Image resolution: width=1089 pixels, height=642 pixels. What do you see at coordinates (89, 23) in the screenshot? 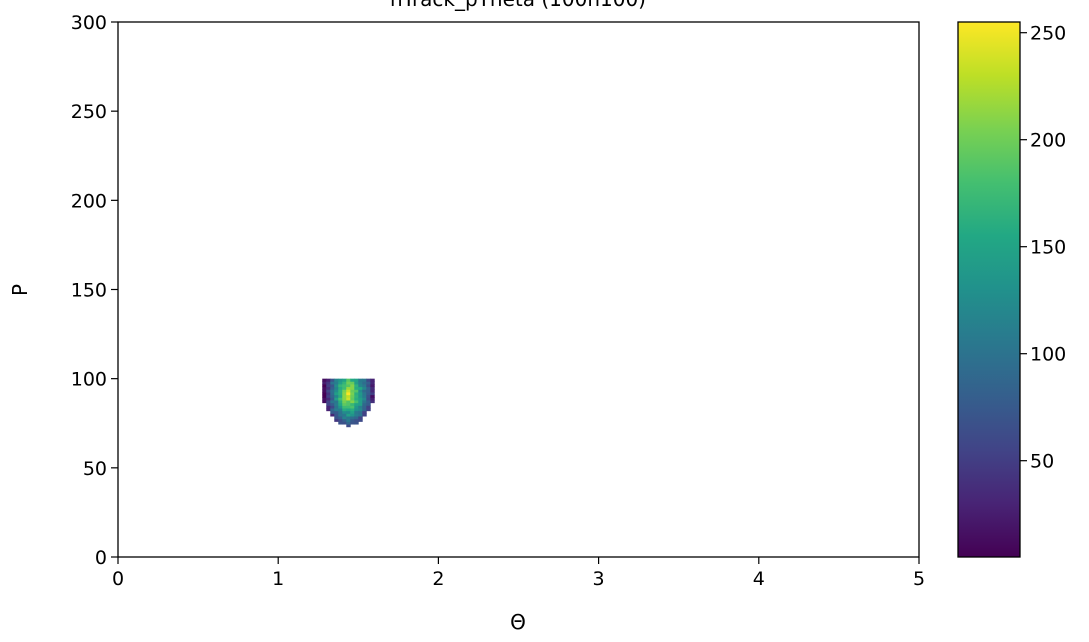
I see `y-tick-label: 300` at bounding box center [89, 23].